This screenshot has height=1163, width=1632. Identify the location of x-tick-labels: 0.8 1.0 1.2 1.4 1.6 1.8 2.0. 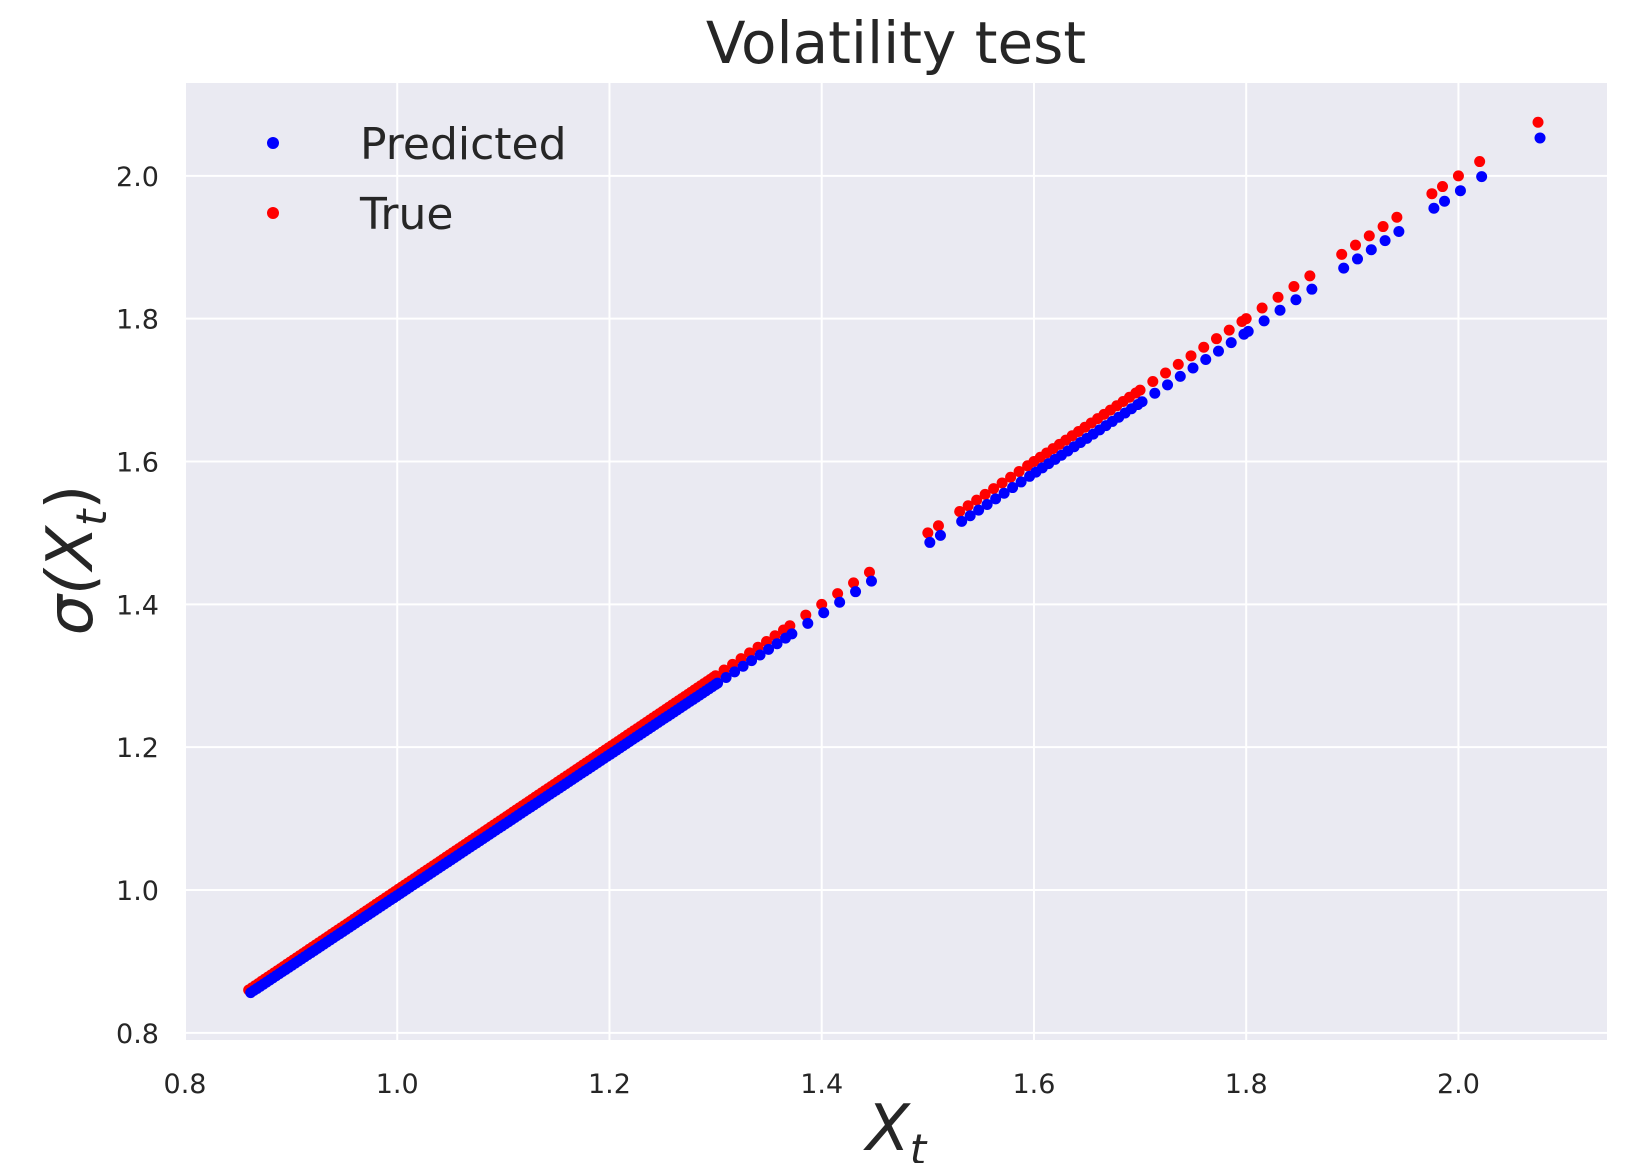
(822, 1084).